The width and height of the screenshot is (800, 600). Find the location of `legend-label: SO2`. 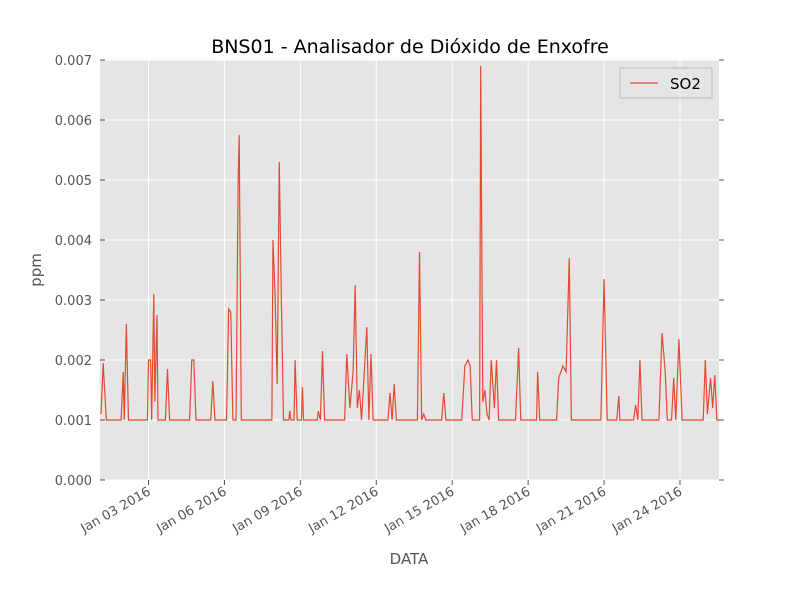

legend-label: SO2 is located at coordinates (685, 84).